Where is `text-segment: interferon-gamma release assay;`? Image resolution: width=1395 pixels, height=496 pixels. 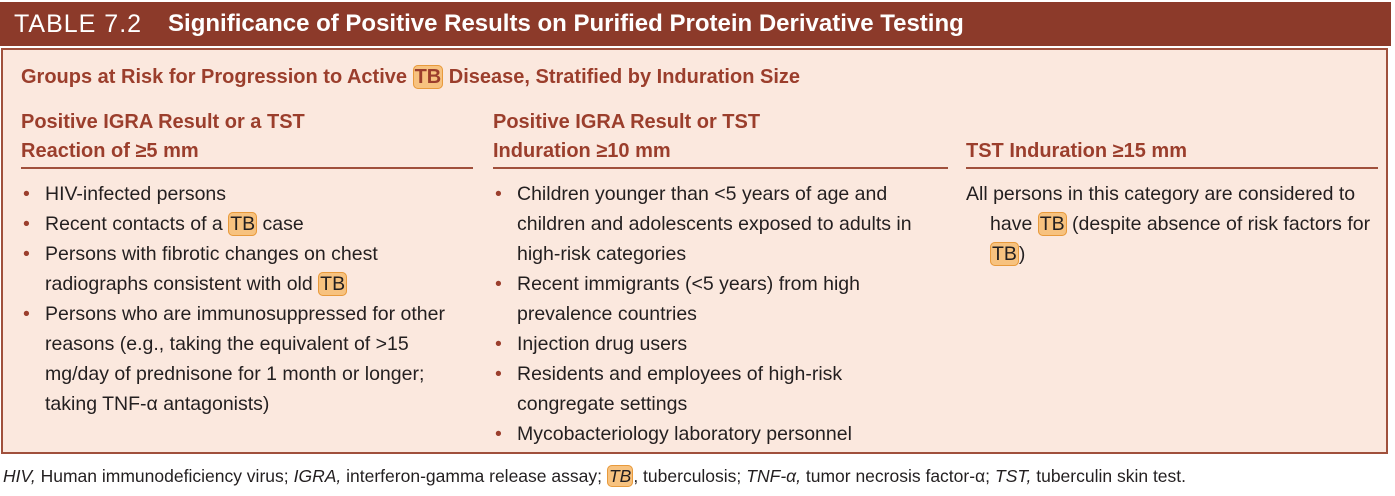
text-segment: interferon-gamma release assay; is located at coordinates (471, 476).